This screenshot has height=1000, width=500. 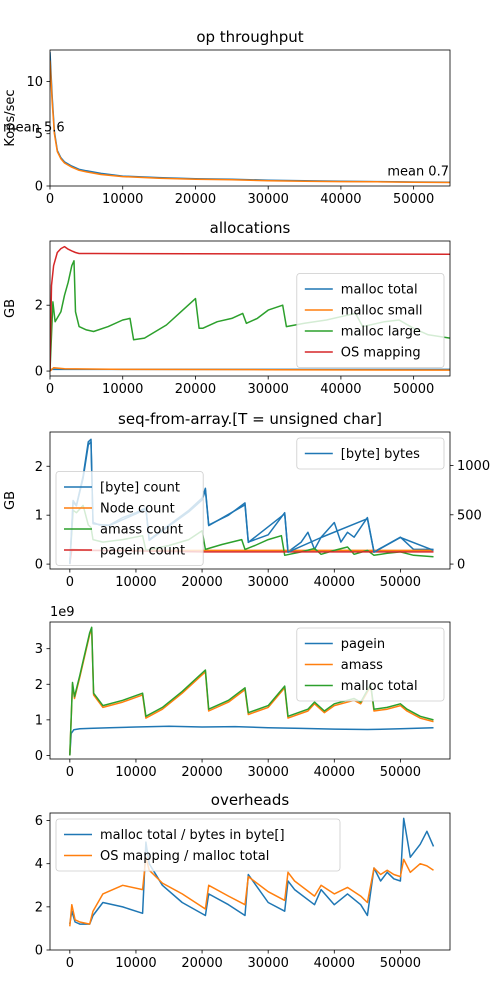 I want to click on chart-title: allocations, so click(x=250, y=228).